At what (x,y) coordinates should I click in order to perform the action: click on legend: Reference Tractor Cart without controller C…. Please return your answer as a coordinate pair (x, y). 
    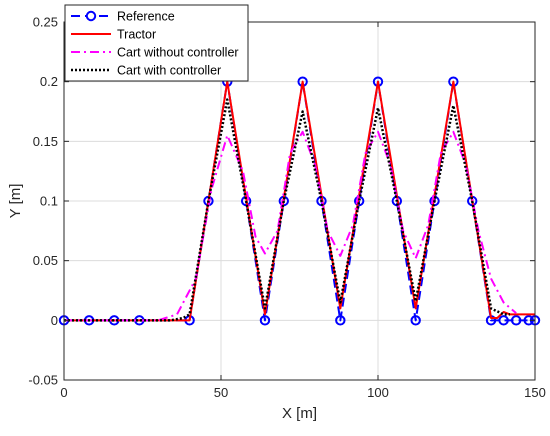
    Looking at the image, I should click on (156, 43).